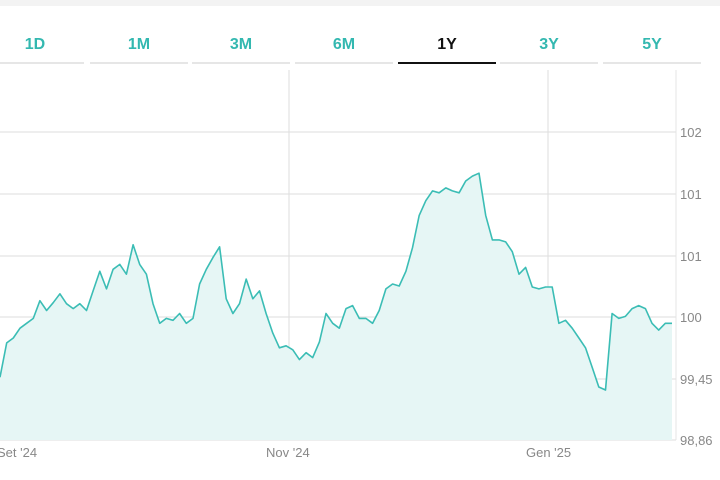  I want to click on tab-1d: 1D, so click(42, 44).